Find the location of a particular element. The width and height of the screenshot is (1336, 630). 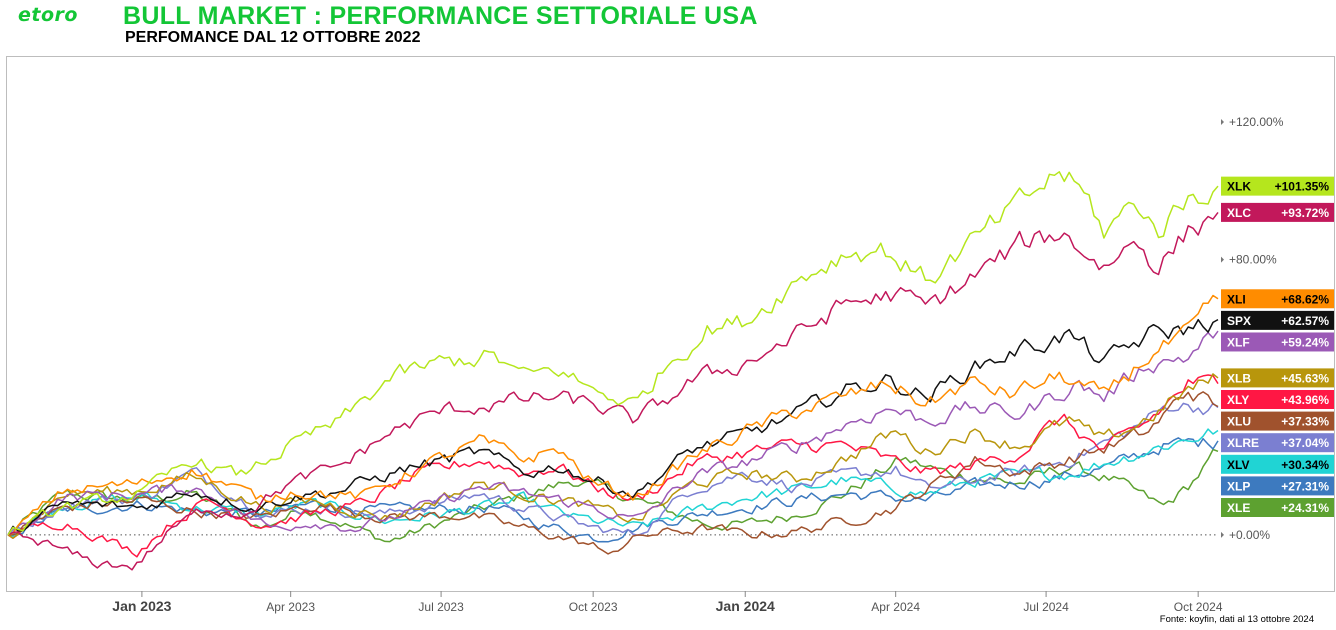

badge-xlk is located at coordinates (1277, 186).